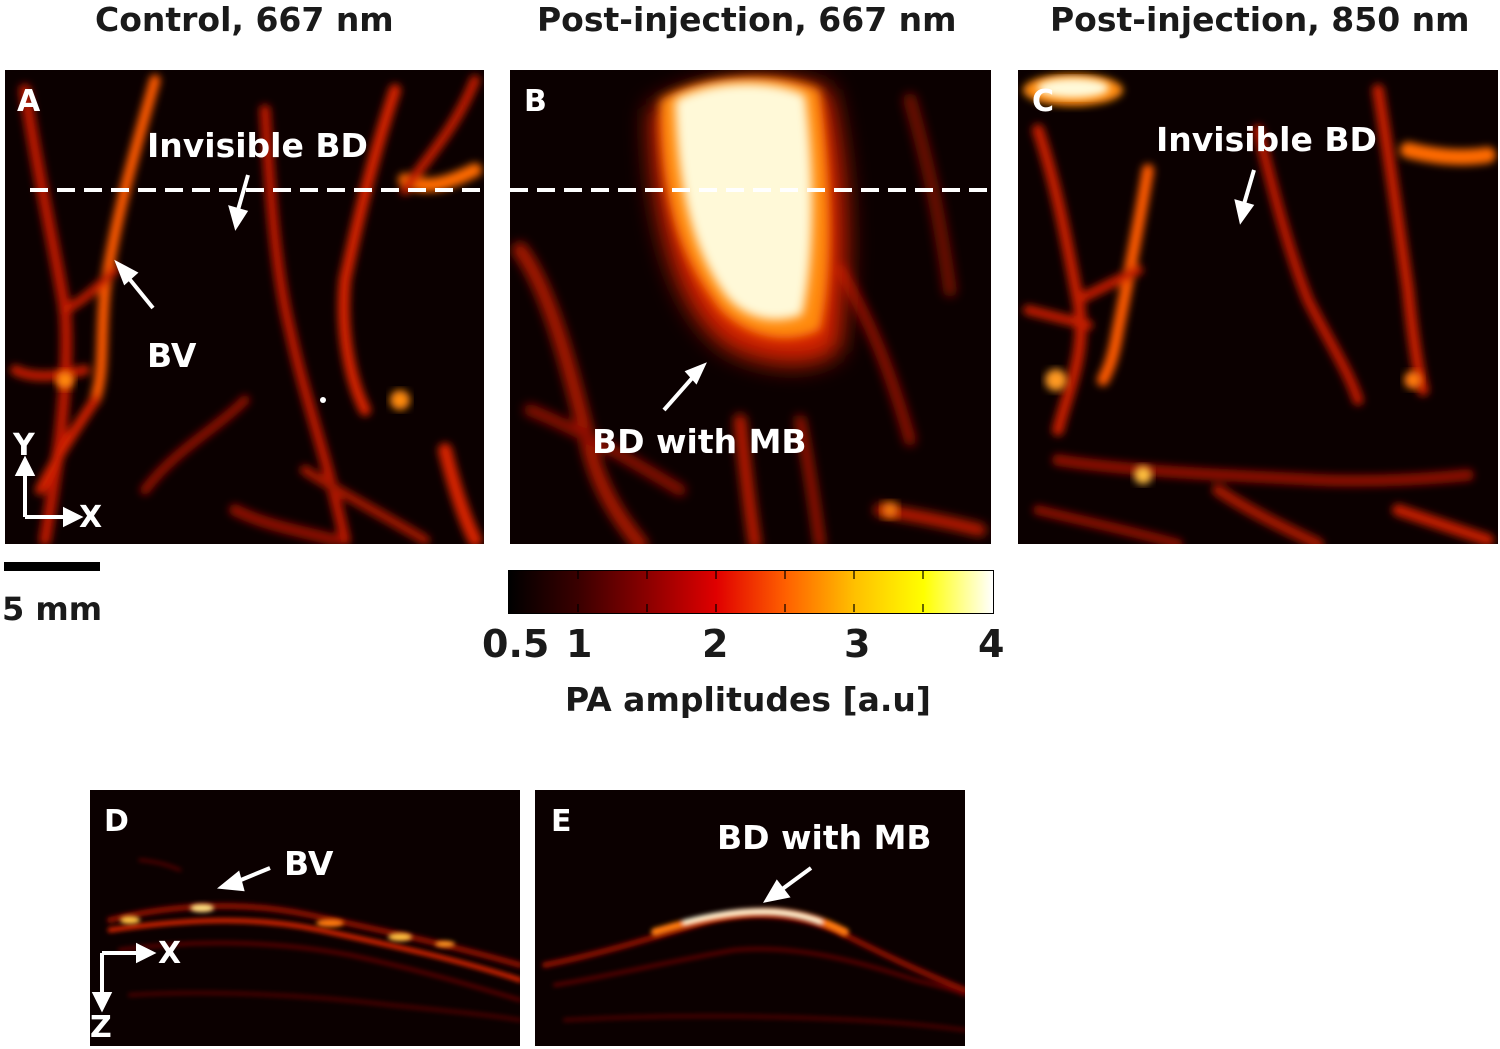 This screenshot has height=1049, width=1500. I want to click on panel-d-bv-arrow, so click(243, 879).